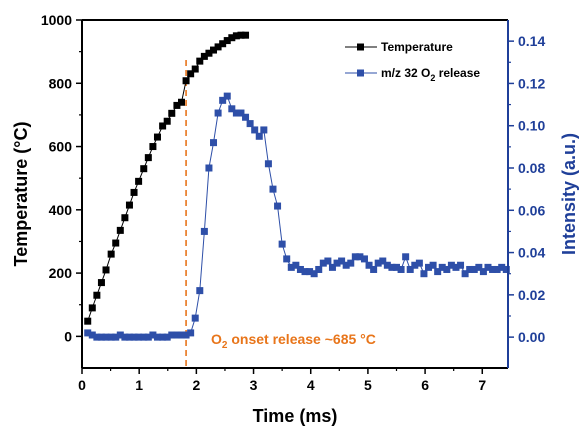 This screenshot has width=587, height=430. What do you see at coordinates (68, 336) in the screenshot?
I see `y-left-tick-label: 0` at bounding box center [68, 336].